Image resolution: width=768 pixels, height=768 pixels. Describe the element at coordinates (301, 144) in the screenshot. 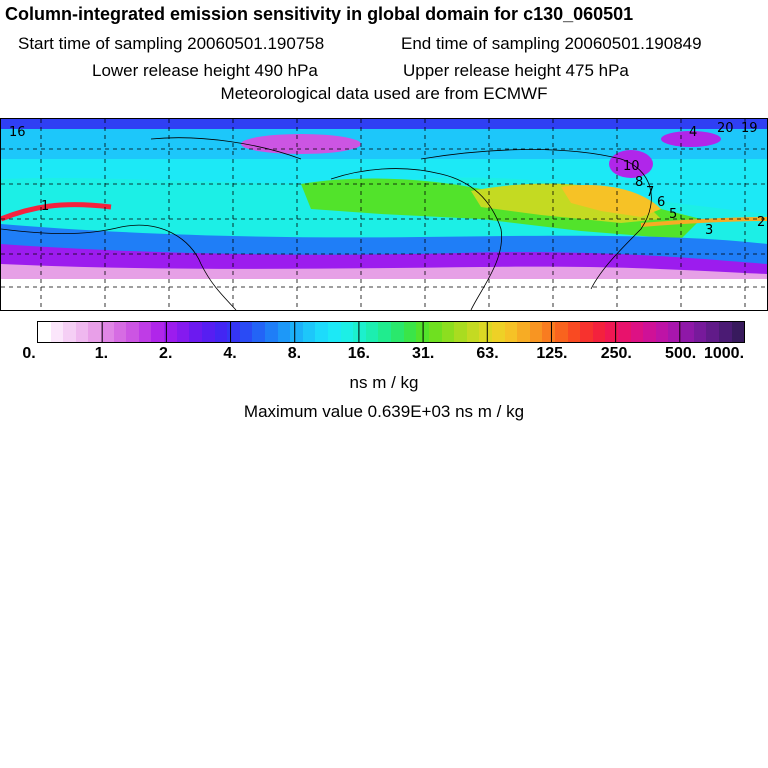

I see `field-siberia-purple` at that location.